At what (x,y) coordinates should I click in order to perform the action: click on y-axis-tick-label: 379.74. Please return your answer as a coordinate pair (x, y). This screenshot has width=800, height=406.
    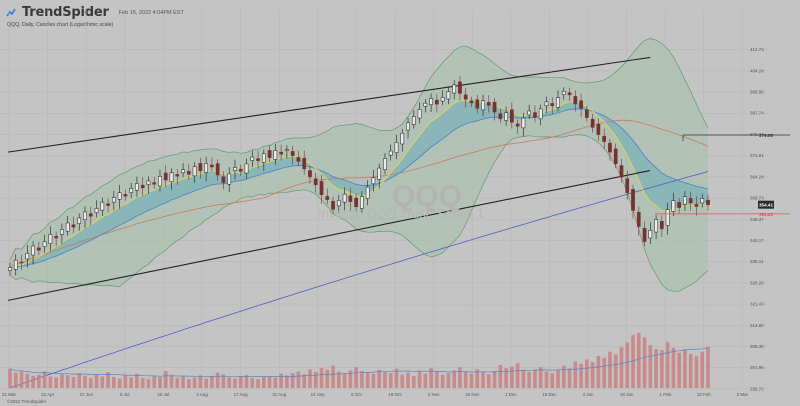
    Looking at the image, I should click on (757, 134).